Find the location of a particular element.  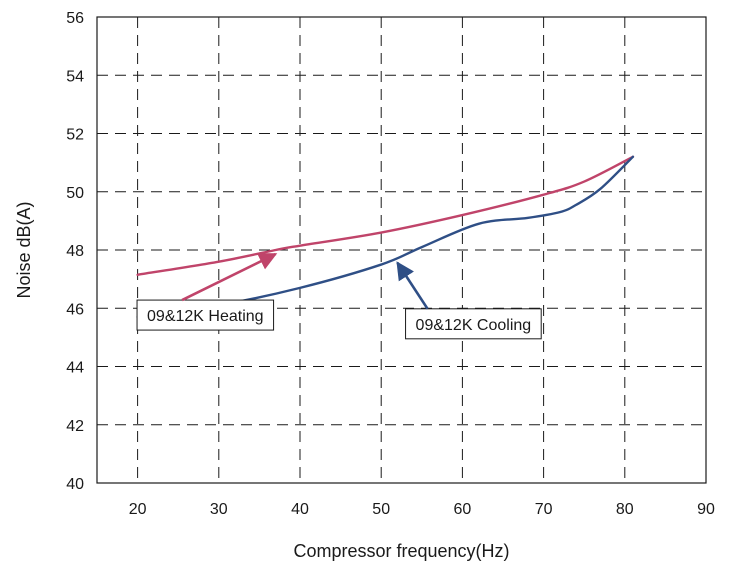

y-tick-label: 40 is located at coordinates (75, 484).